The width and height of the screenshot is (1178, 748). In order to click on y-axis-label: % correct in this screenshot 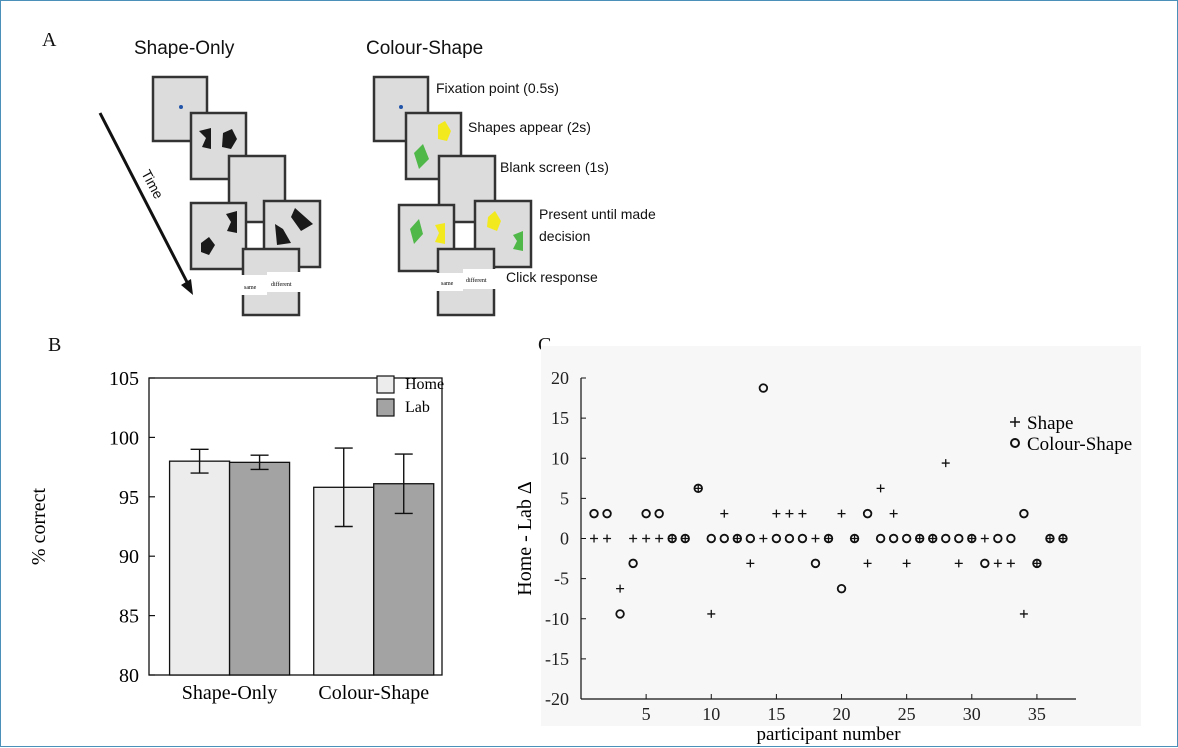, I will do `click(39, 526)`.